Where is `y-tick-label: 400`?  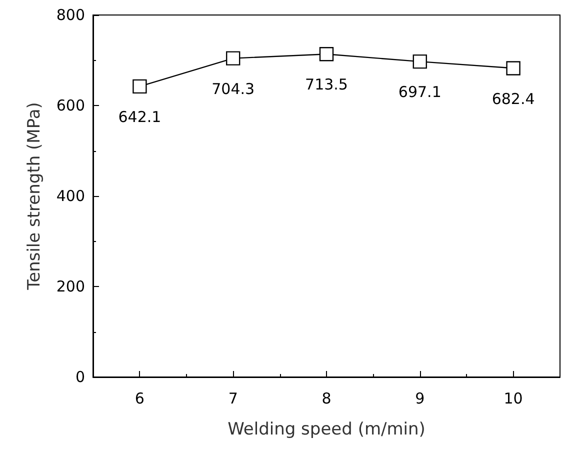 y-tick-label: 400 is located at coordinates (70, 196).